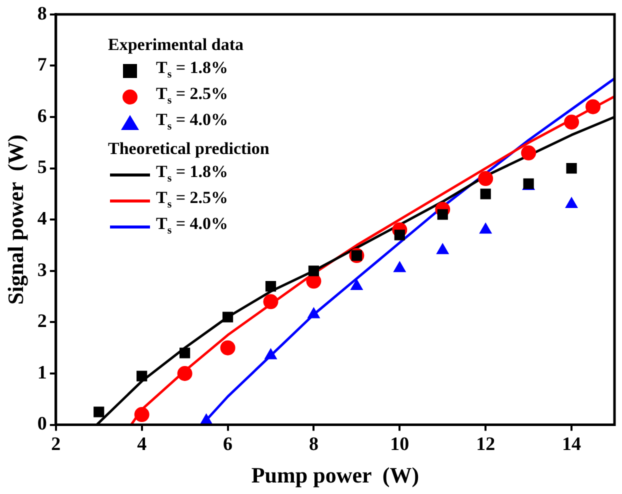  What do you see at coordinates (176, 45) in the screenshot?
I see `annotation: Experimental data` at bounding box center [176, 45].